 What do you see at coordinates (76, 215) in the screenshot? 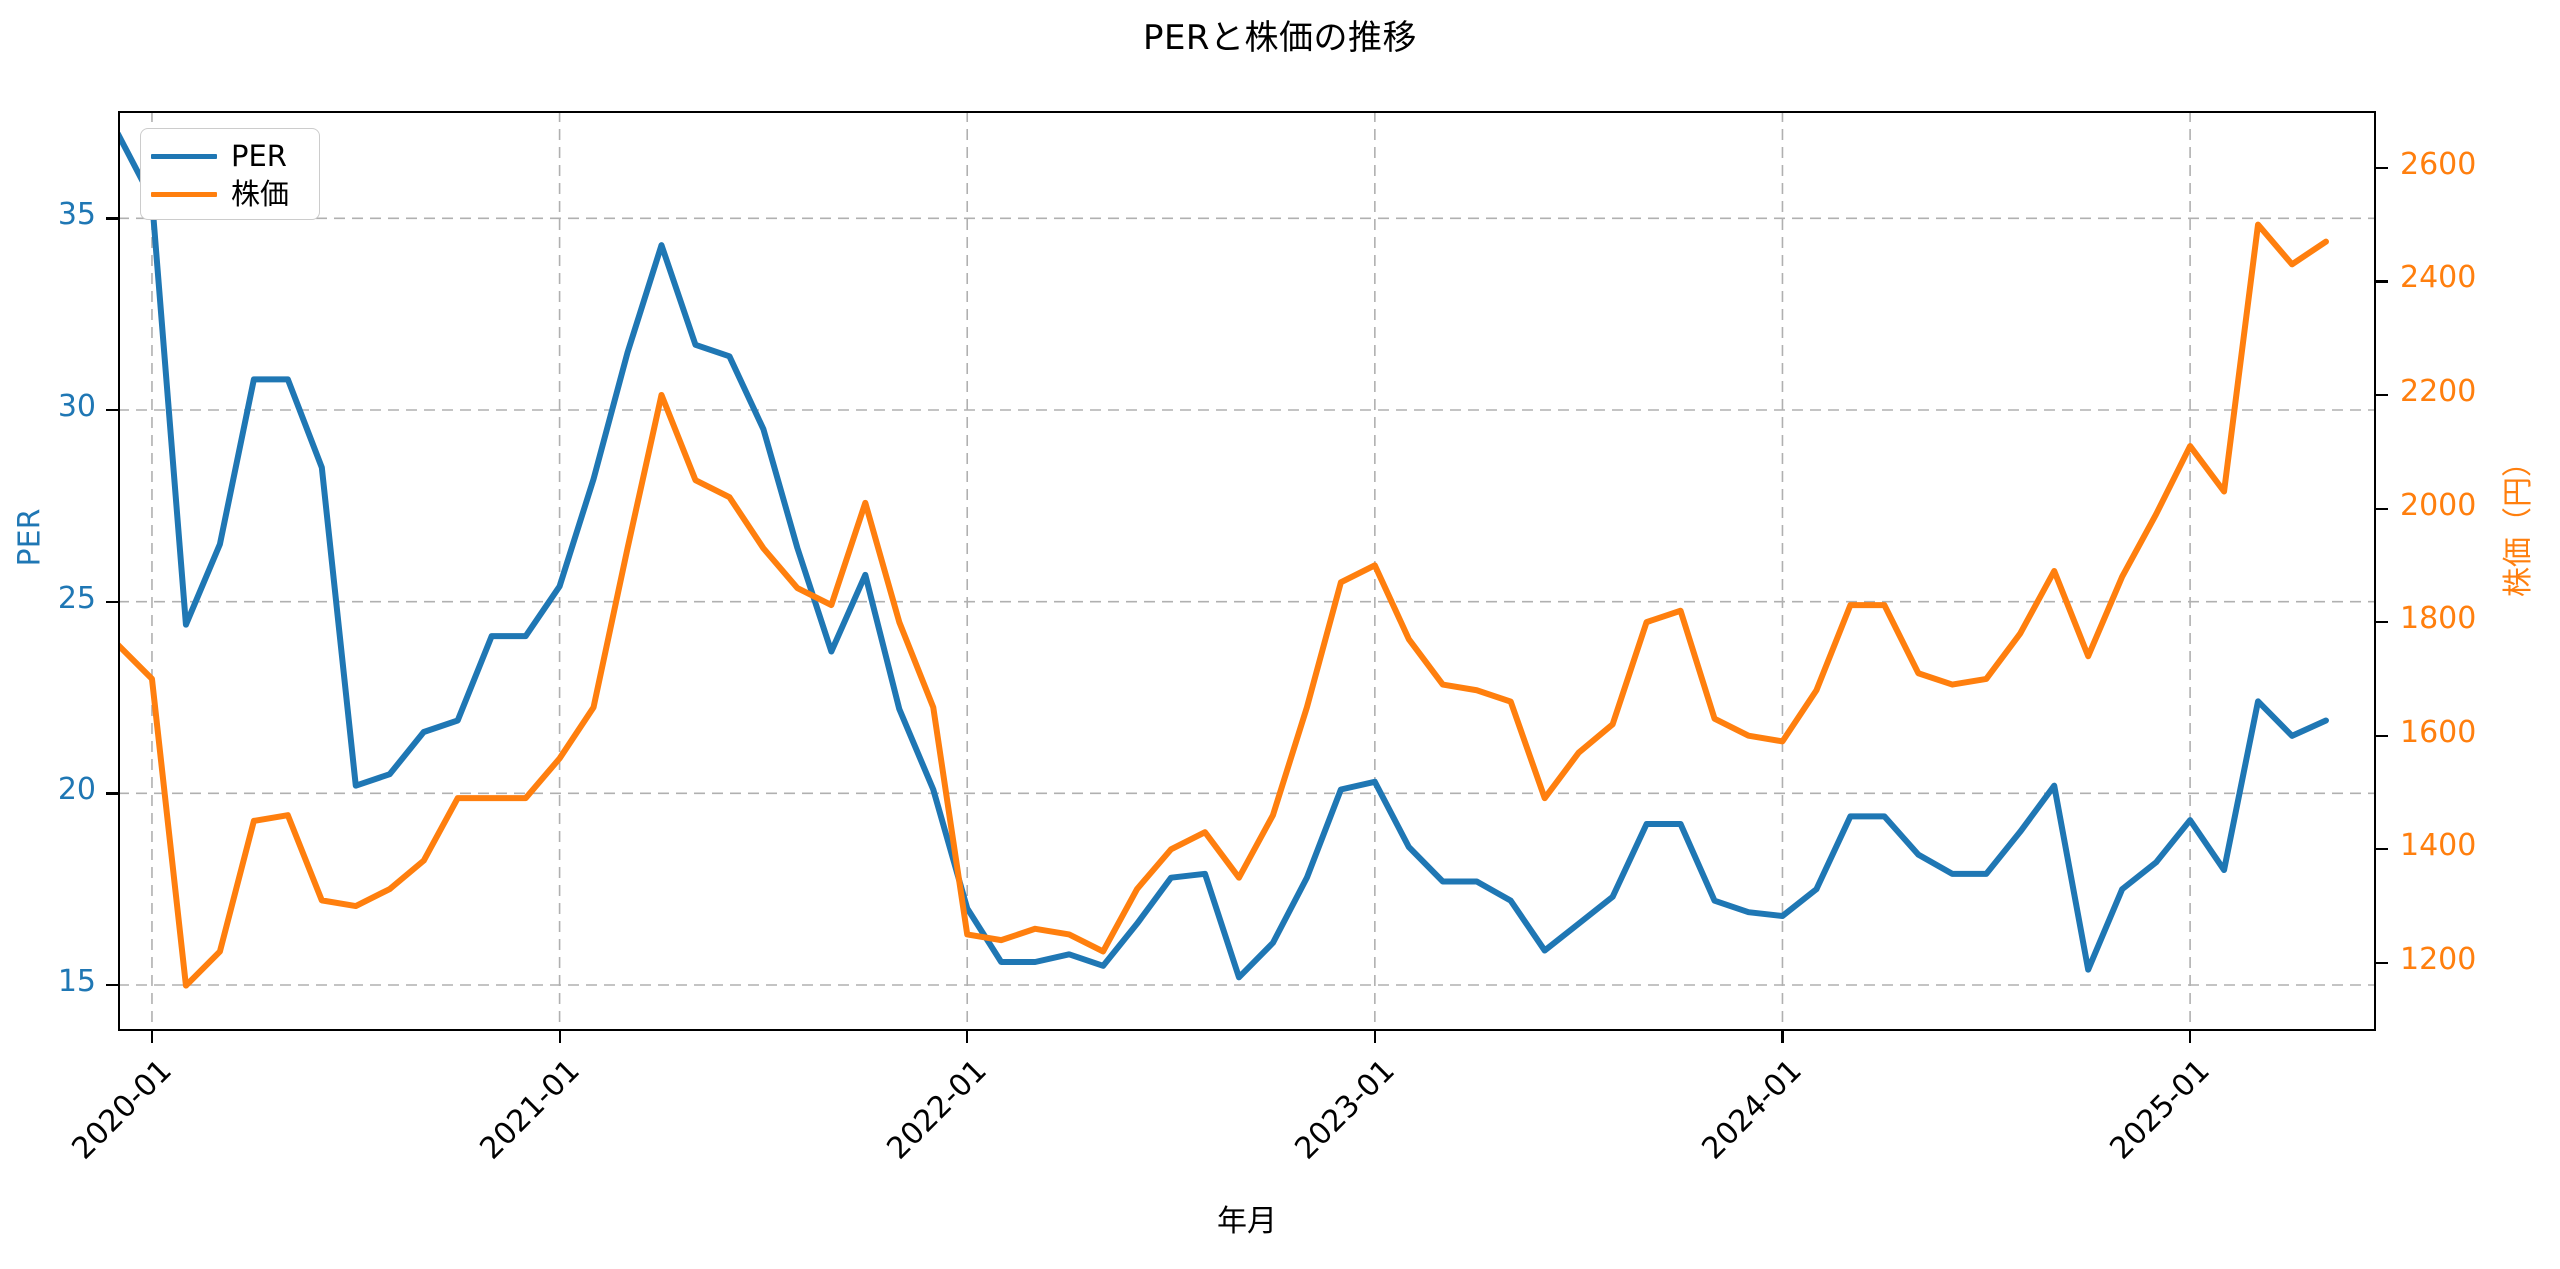
I see `y-axis-left-tick-label: 35` at bounding box center [76, 215].